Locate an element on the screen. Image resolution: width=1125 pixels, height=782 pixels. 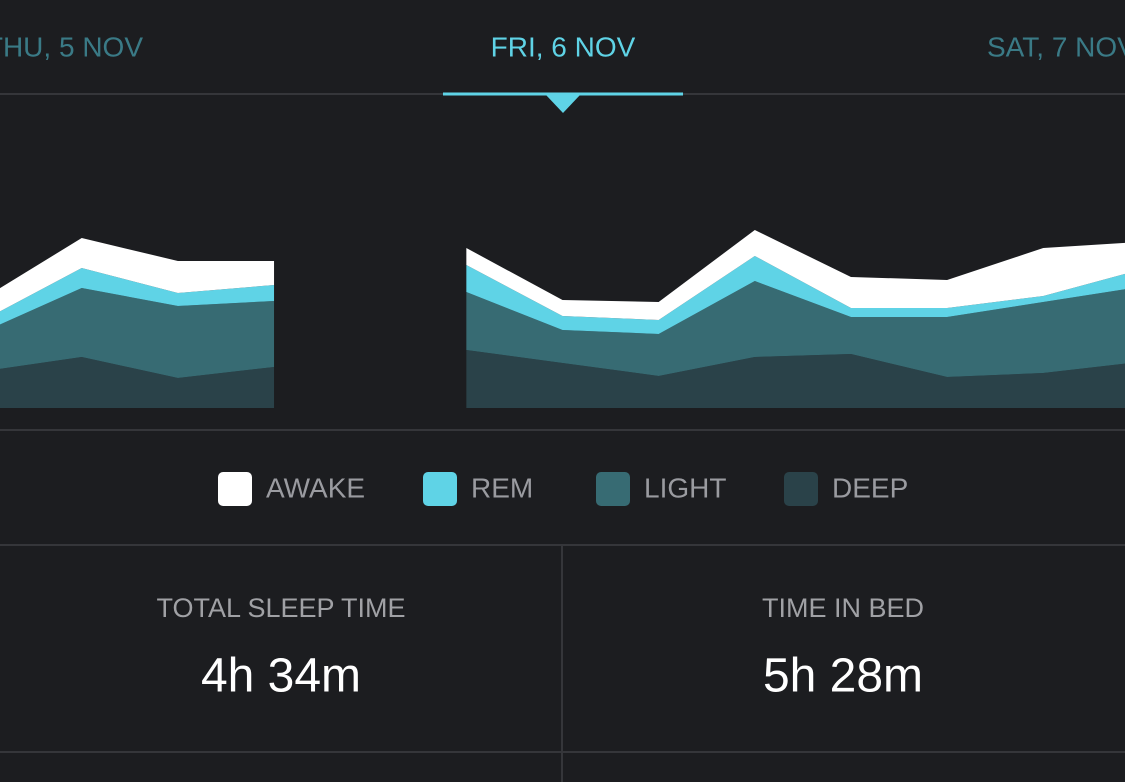
stat-label: TIME IN BED is located at coordinates (843, 608).